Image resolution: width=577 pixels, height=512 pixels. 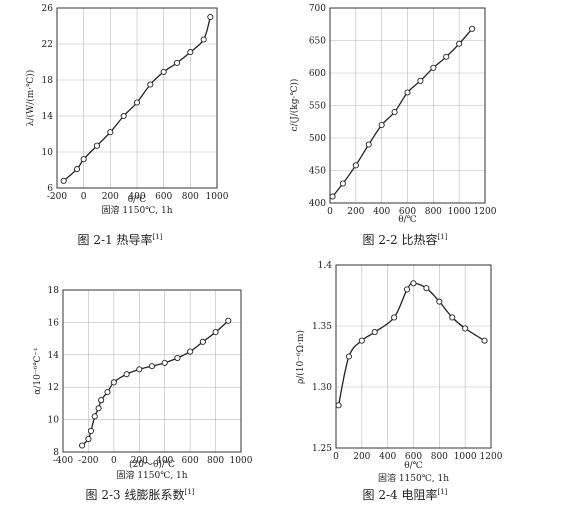 I want to click on y-tick-label: 8, so click(x=56, y=453).